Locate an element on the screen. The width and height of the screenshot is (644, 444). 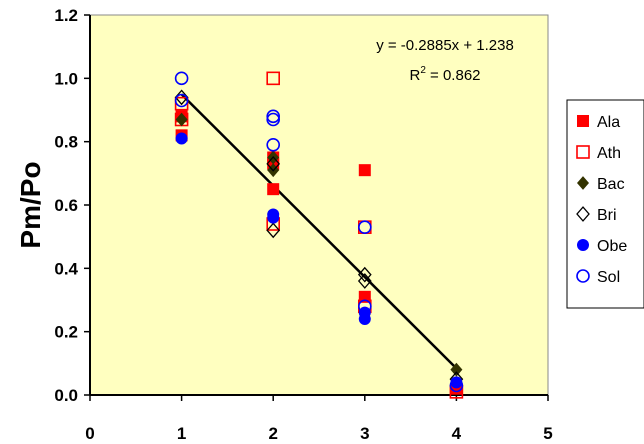
r-squared-exp: 2 is located at coordinates (423, 70).